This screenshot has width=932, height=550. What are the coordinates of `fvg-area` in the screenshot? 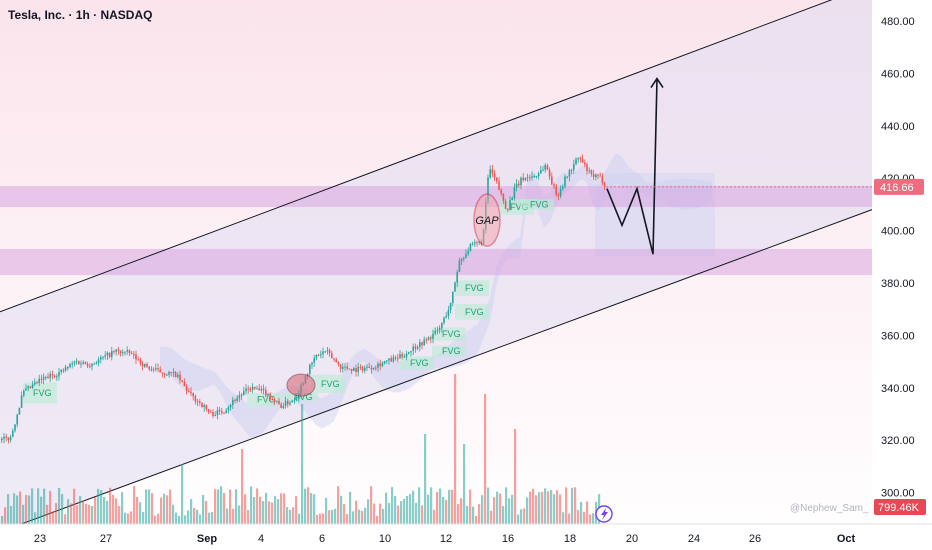 It's located at (417, 363).